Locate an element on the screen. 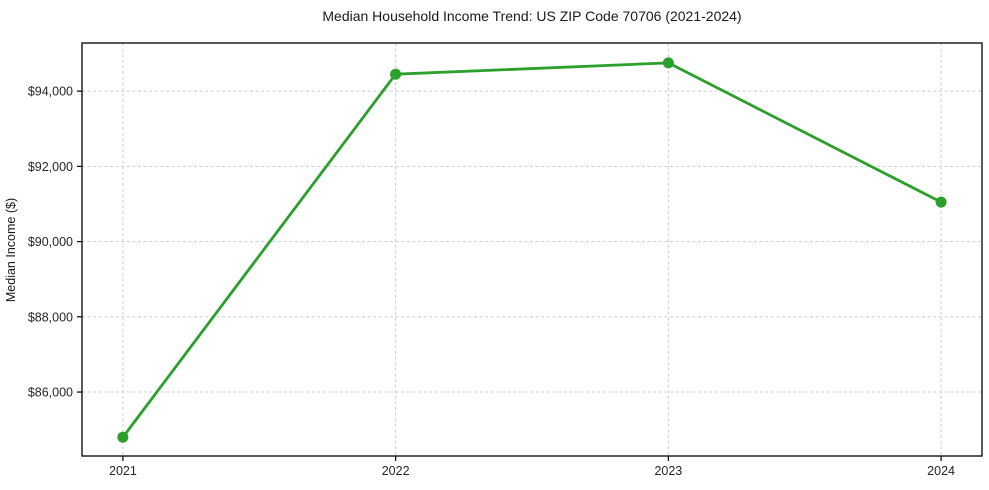 Image resolution: width=989 pixels, height=490 pixels. y-axis-label: Median Income ($) is located at coordinates (11, 250).